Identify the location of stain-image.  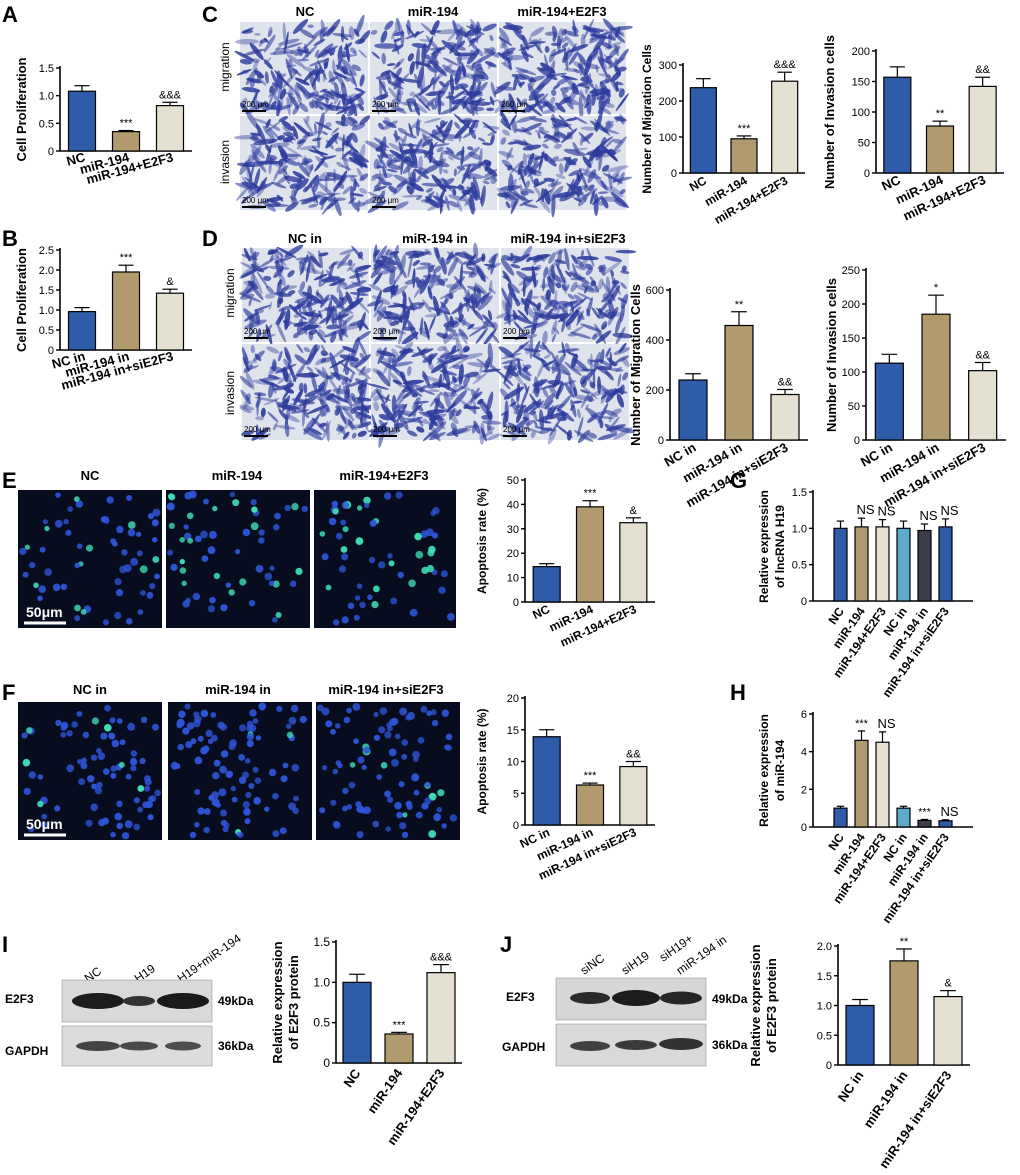
(564, 164).